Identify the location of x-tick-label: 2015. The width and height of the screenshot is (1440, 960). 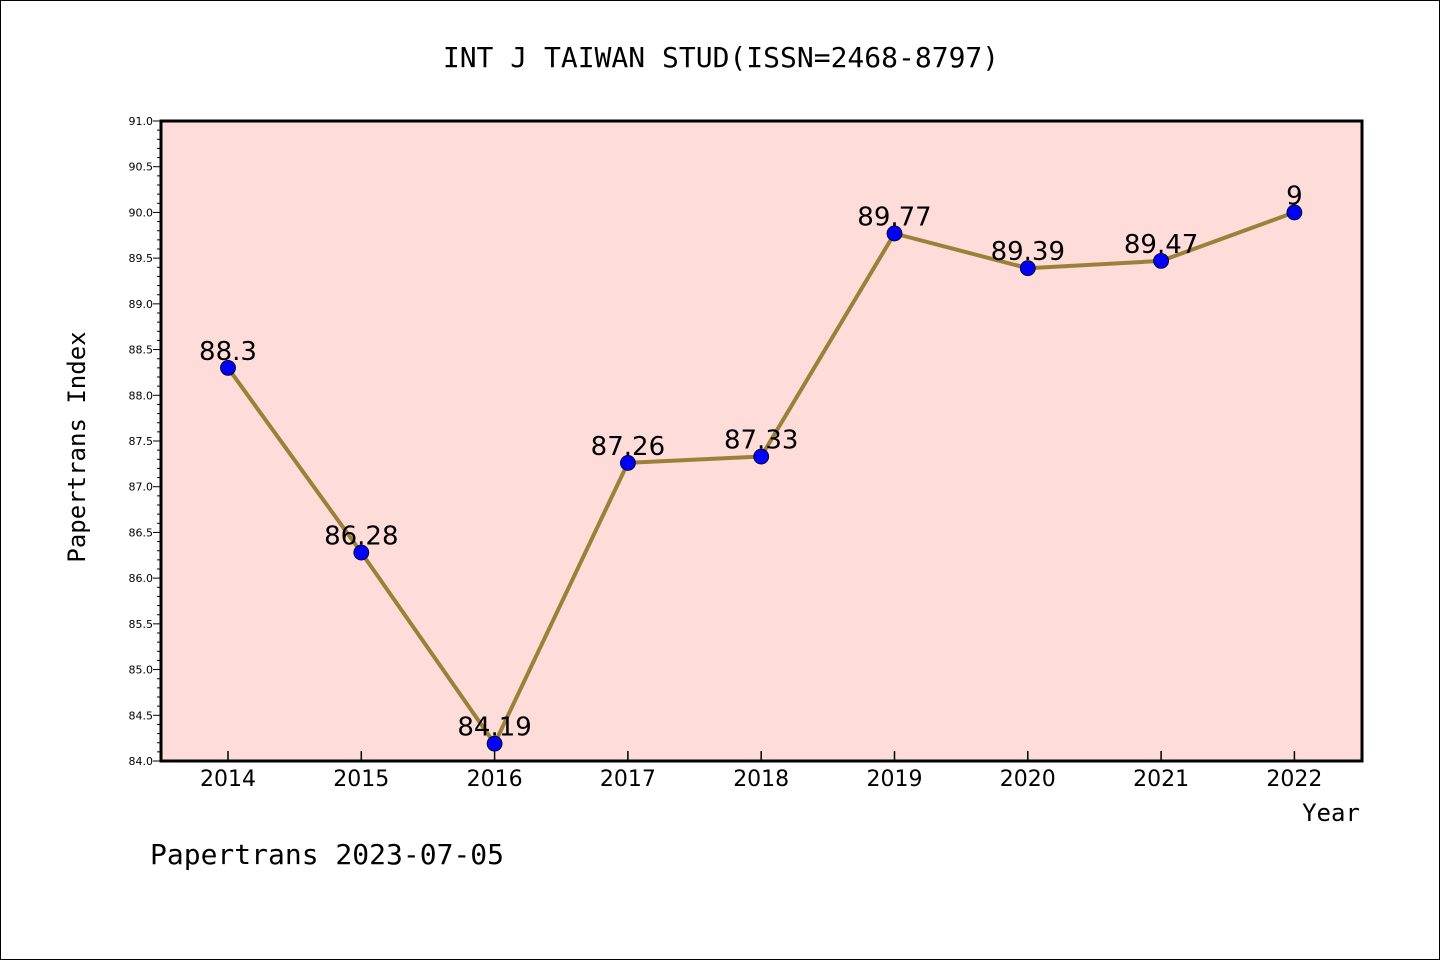
(361, 779).